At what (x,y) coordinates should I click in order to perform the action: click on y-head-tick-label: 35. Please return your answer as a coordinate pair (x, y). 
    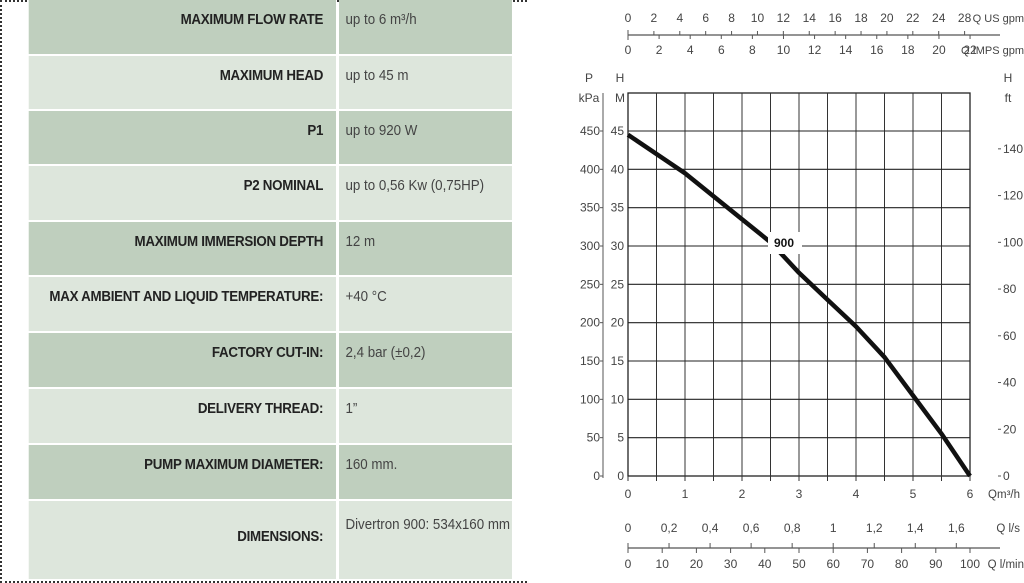
    Looking at the image, I should click on (618, 208).